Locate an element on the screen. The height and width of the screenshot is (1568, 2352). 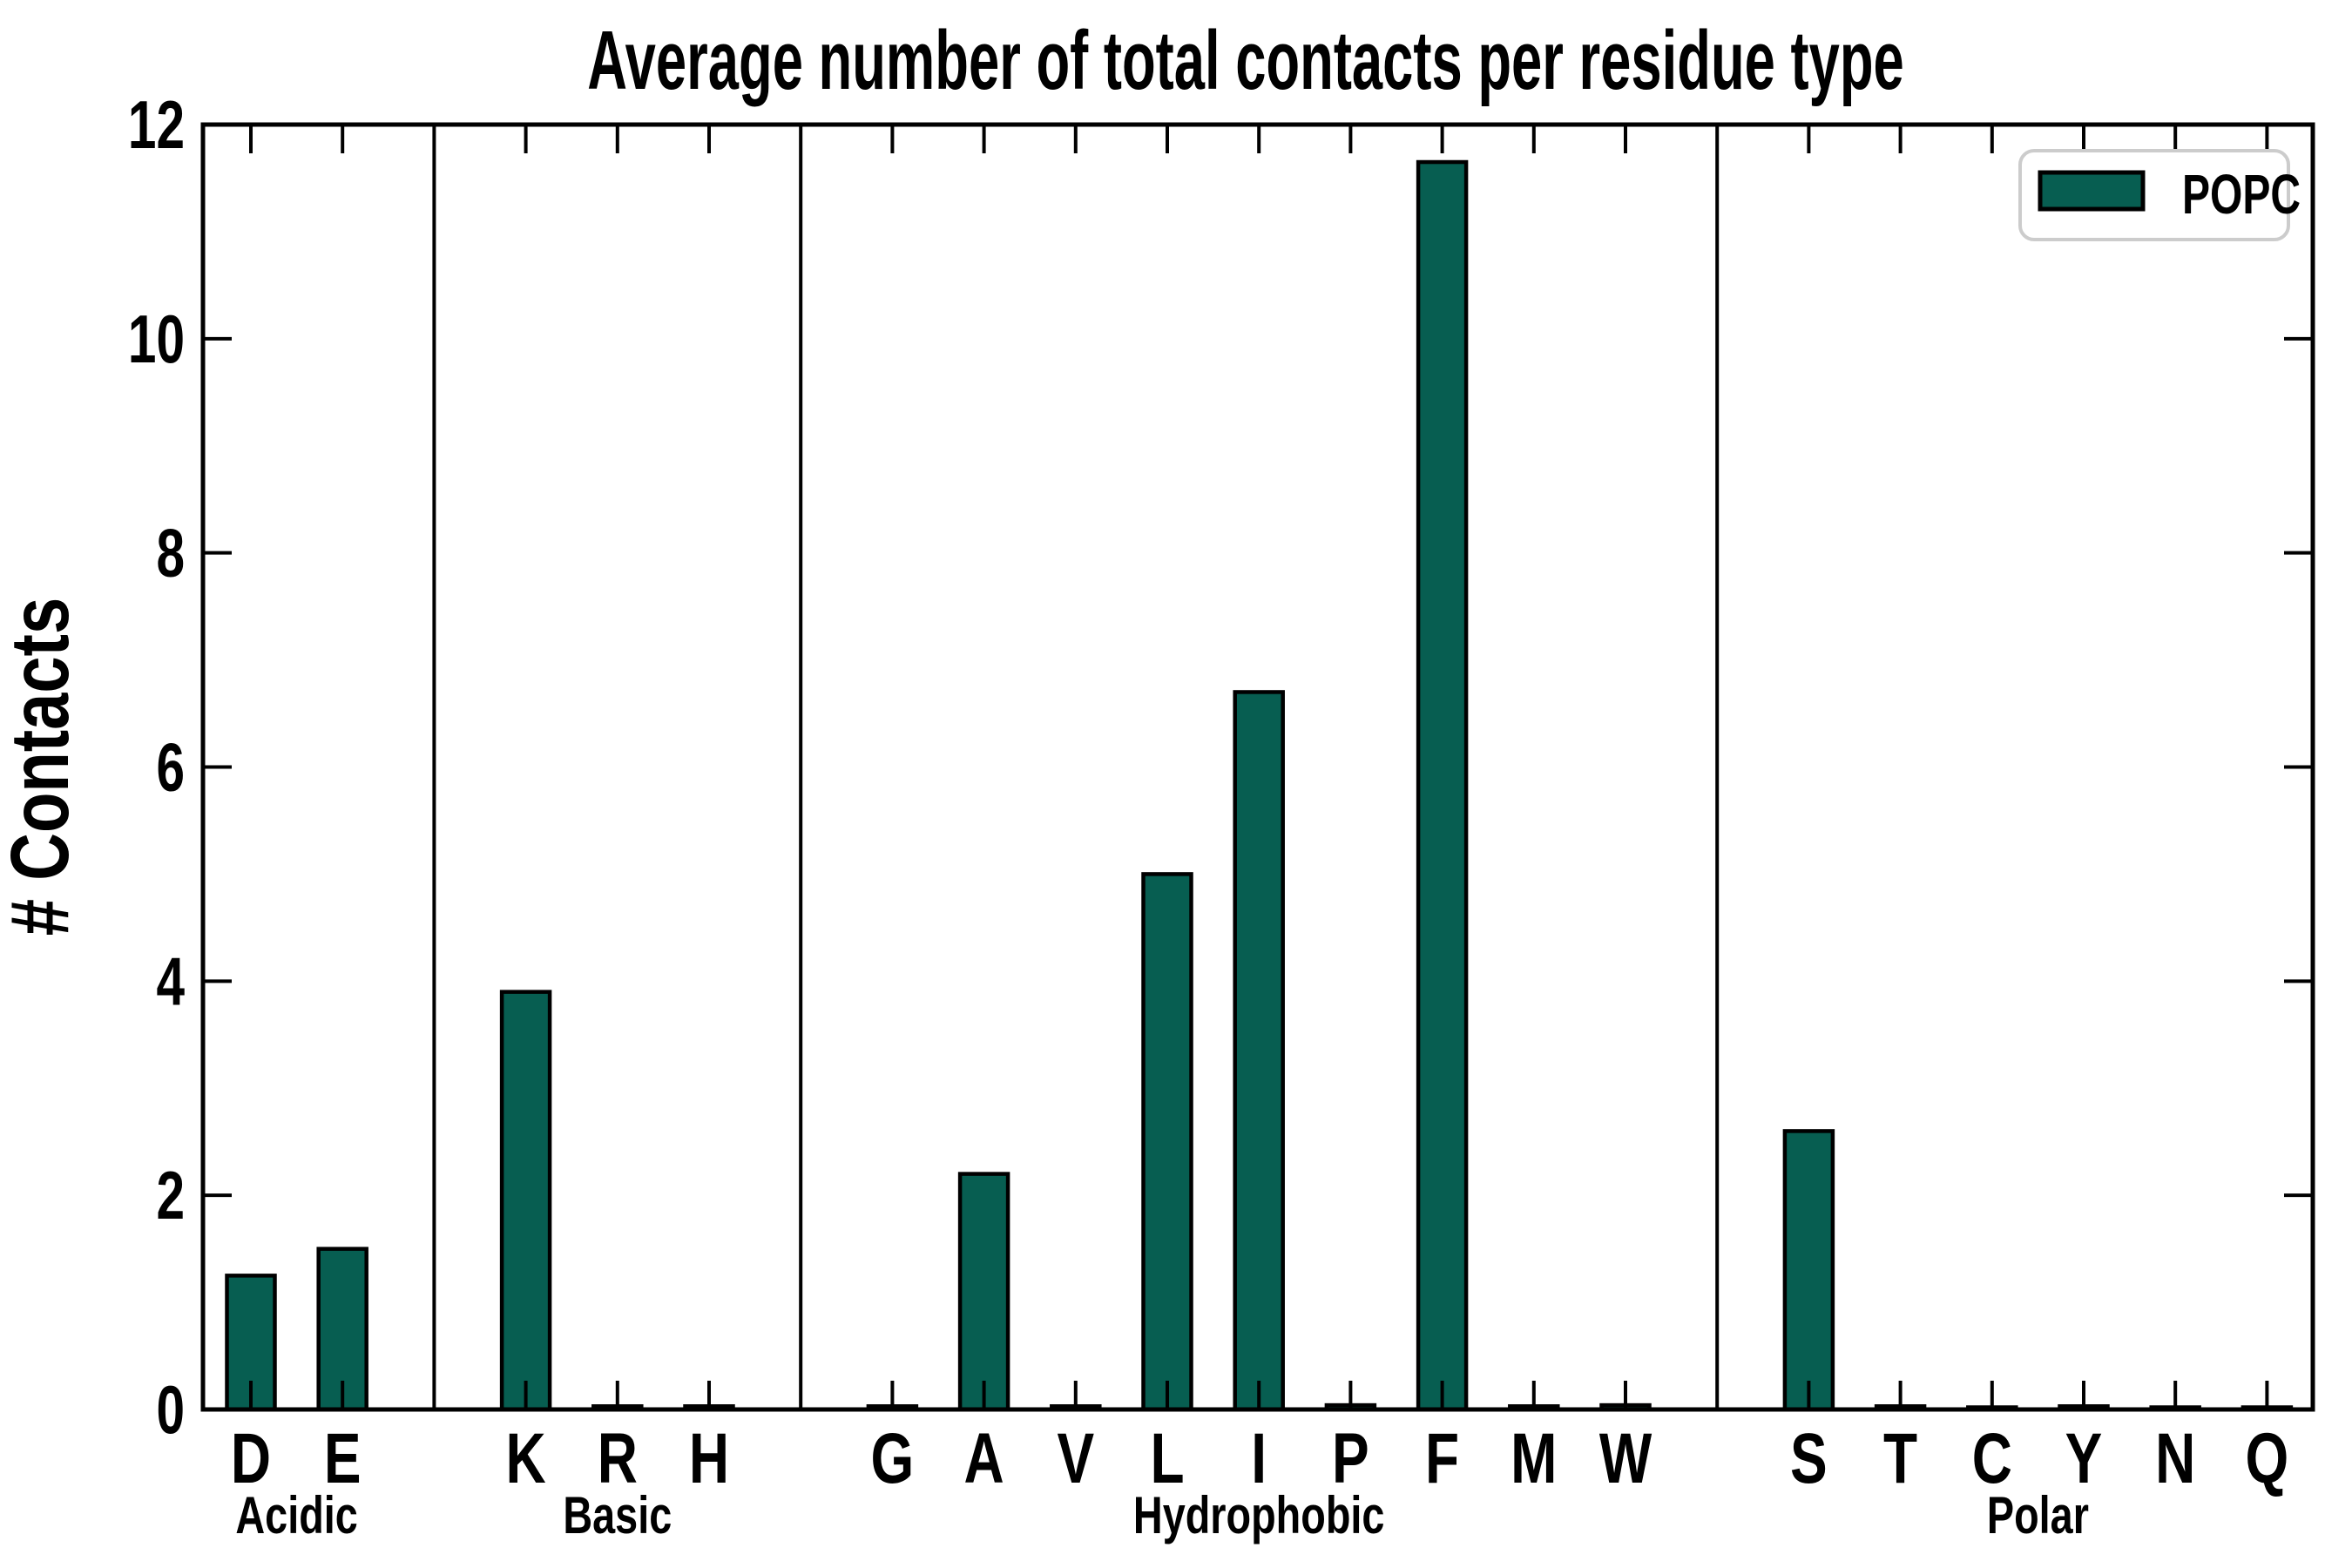
y-tick-label: 0 is located at coordinates (170, 1410).